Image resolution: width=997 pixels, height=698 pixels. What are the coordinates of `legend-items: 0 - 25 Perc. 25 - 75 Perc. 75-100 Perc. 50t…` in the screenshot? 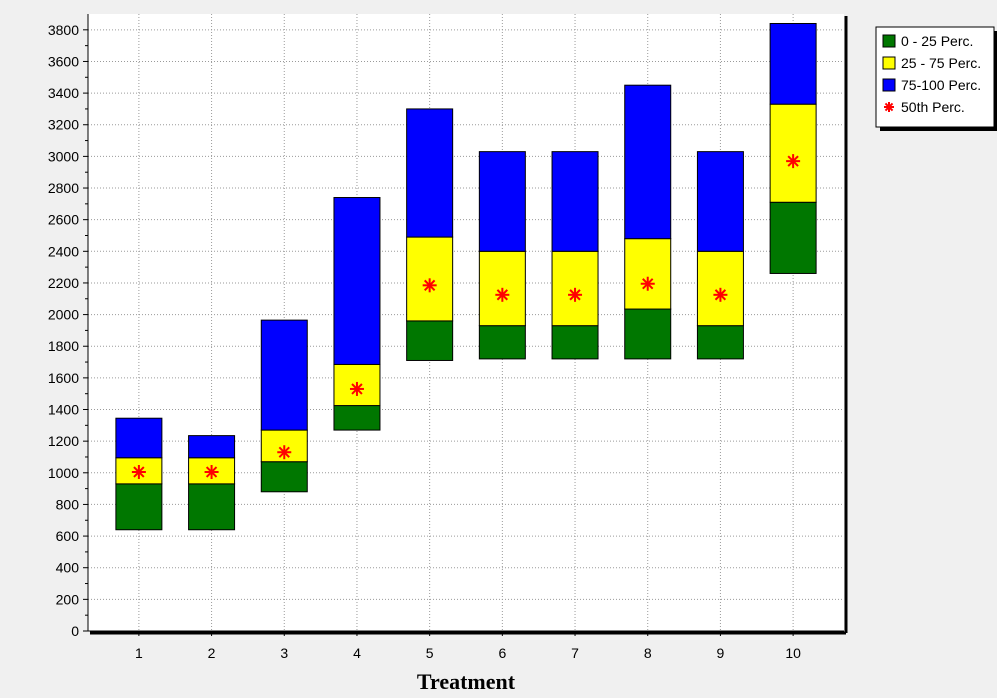 It's located at (931, 74).